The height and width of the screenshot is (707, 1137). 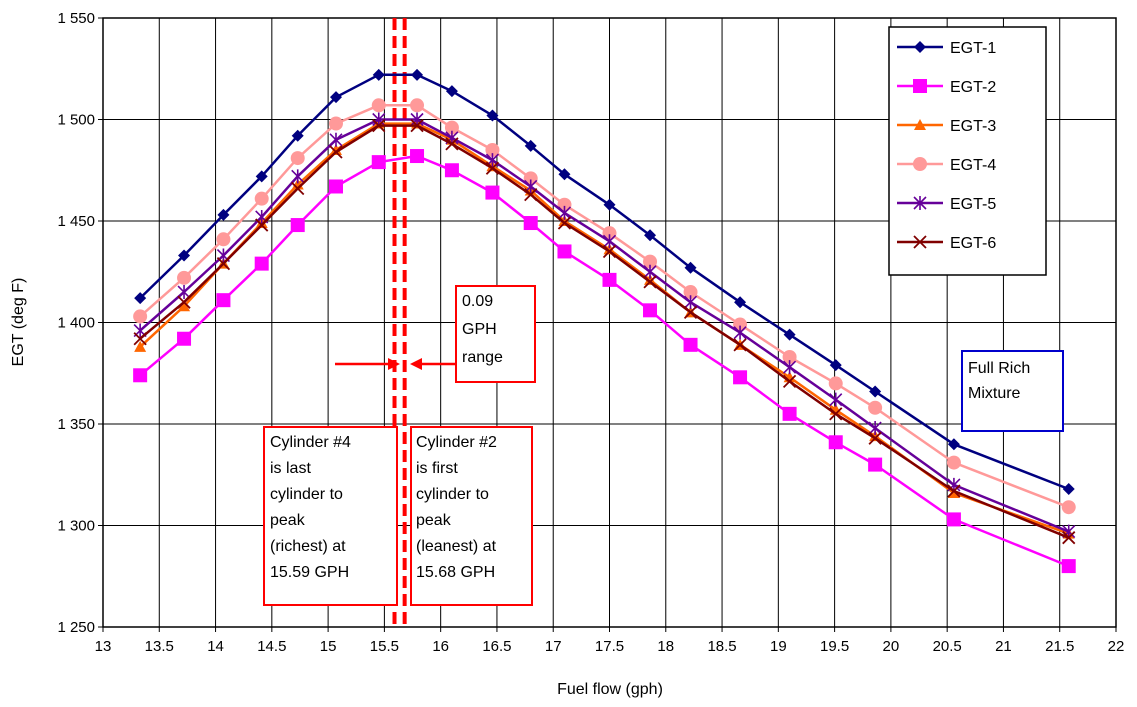 I want to click on x-tick-label: 18.5, so click(x=721, y=646).